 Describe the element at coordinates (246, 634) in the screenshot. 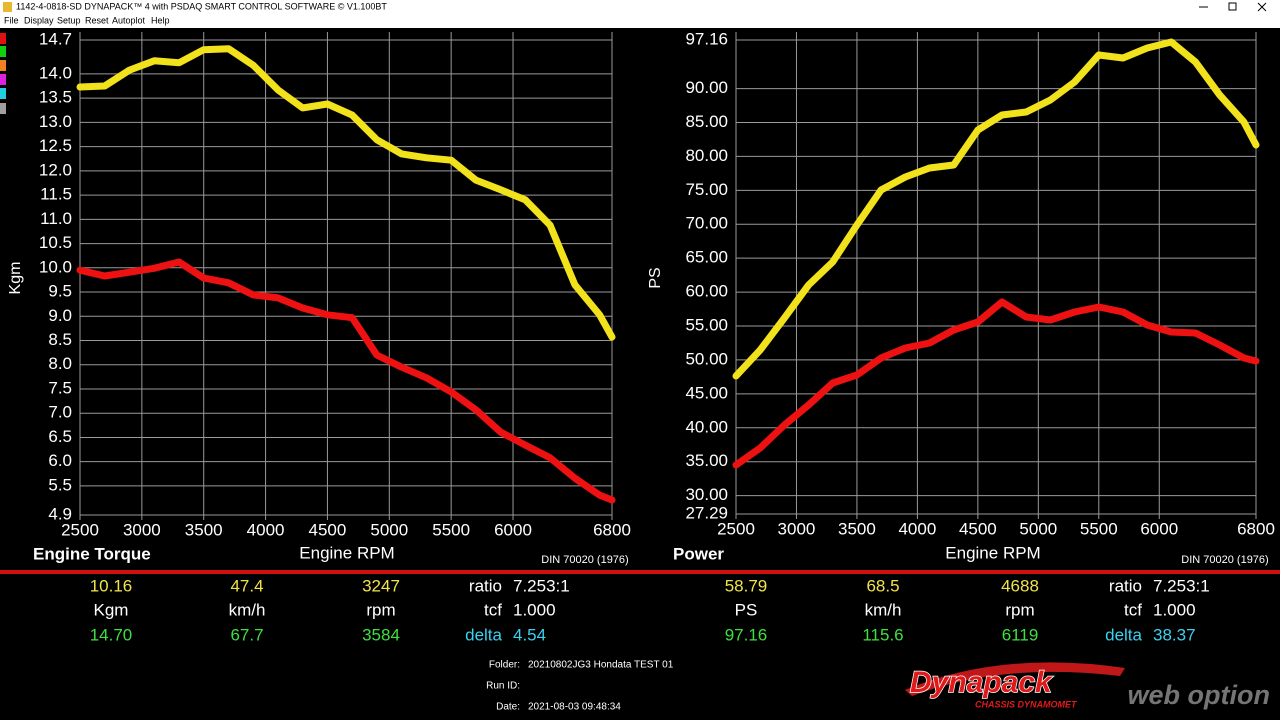

I see `readout-value: 67.7` at that location.